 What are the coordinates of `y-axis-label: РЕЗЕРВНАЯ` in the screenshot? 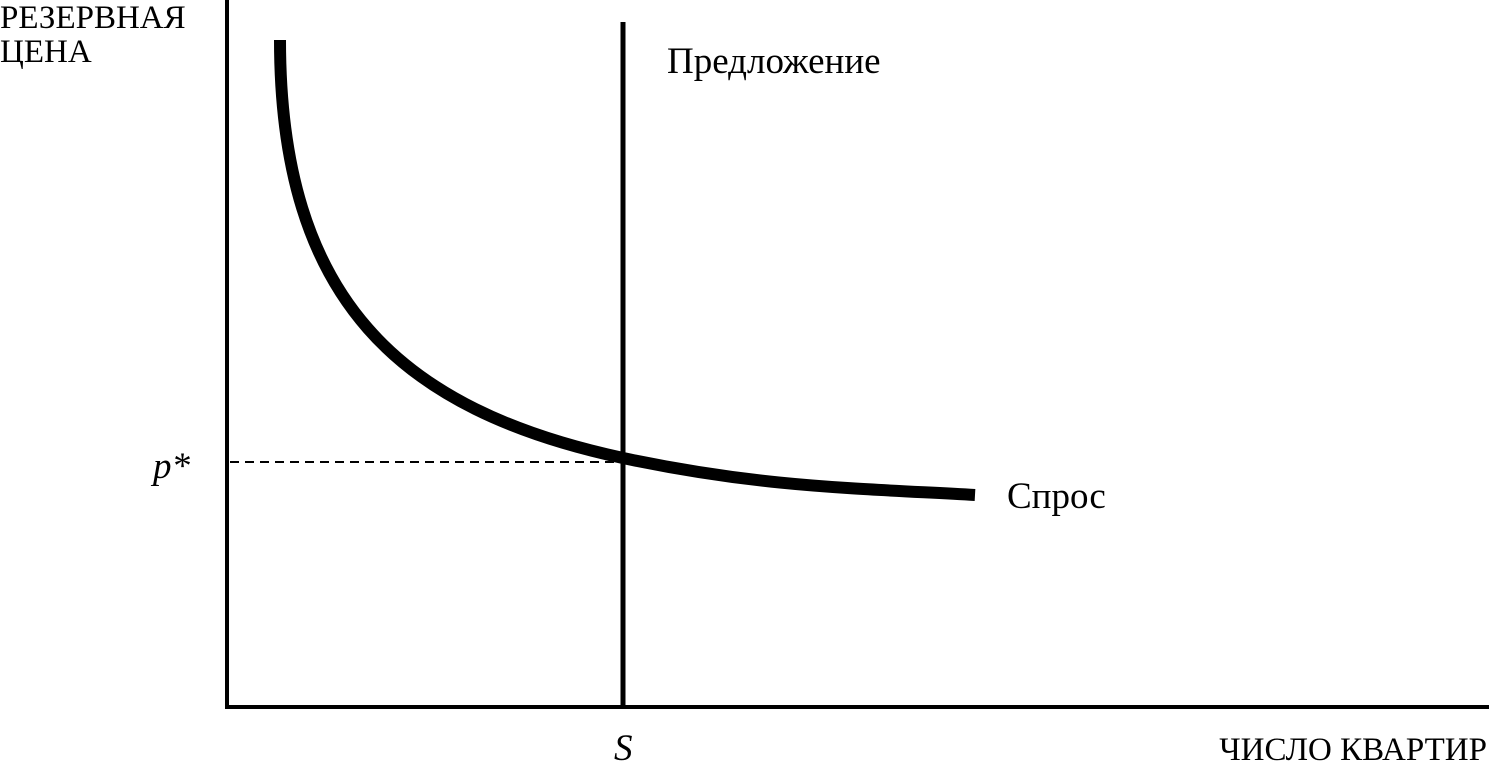 It's located at (93, 18).